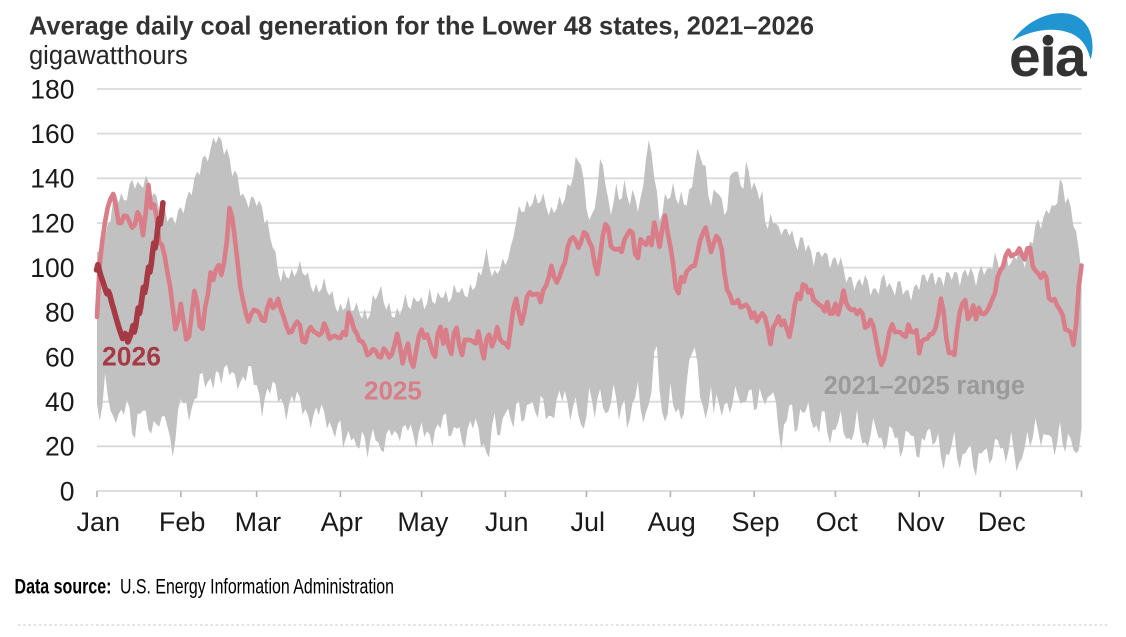  What do you see at coordinates (393, 391) in the screenshot?
I see `svg-text: 2025` at bounding box center [393, 391].